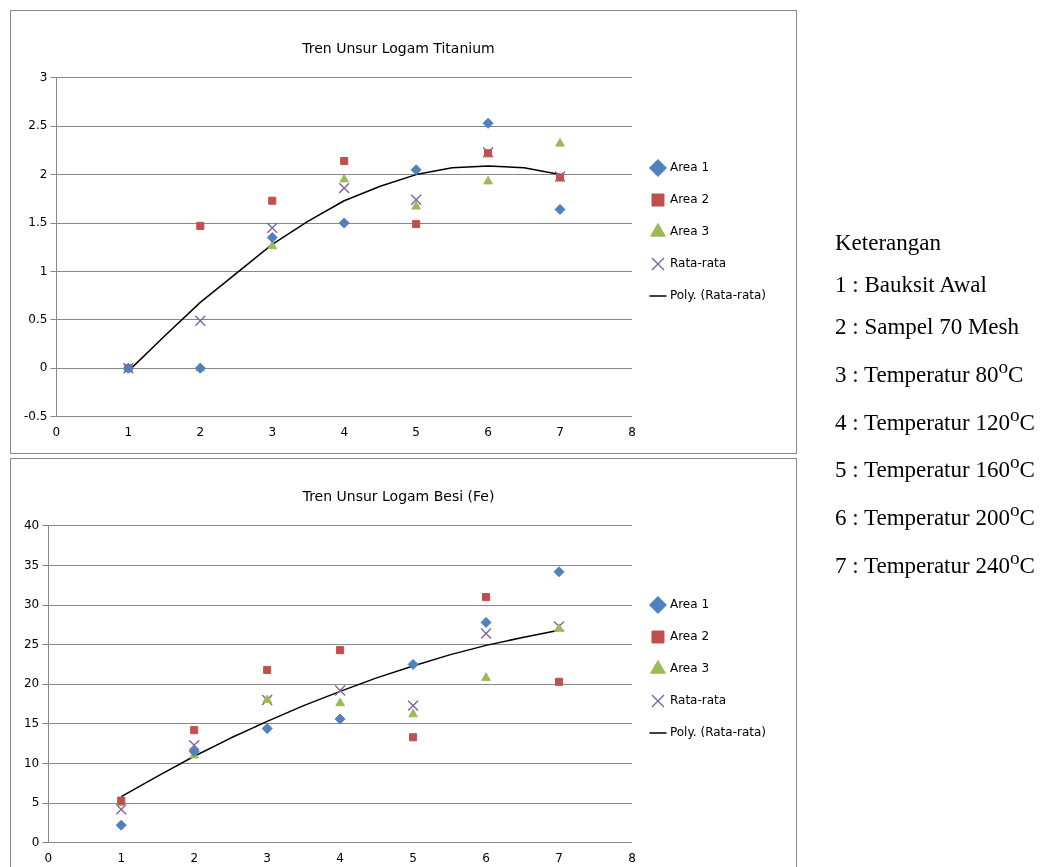 The height and width of the screenshot is (867, 1058). I want to click on text: 4 : Temperatur 120$^{o}$C, so click(935, 419).